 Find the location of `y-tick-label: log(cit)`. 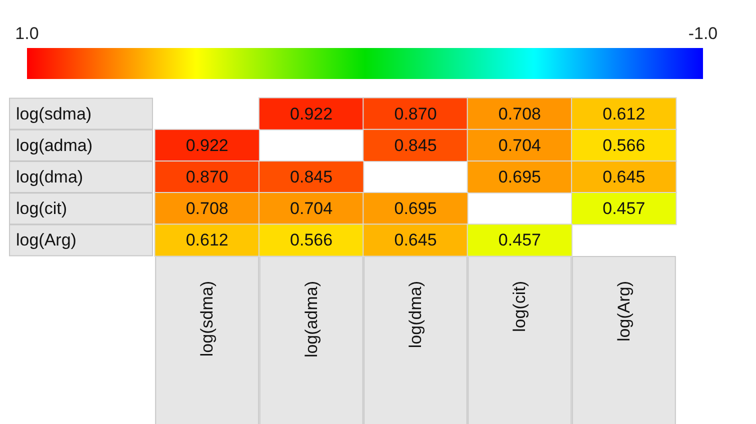

y-tick-label: log(cit) is located at coordinates (42, 208).